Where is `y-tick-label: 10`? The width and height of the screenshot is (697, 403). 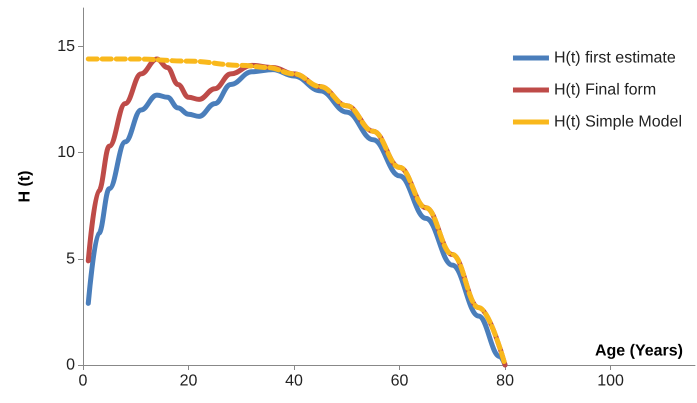
y-tick-label: 10 is located at coordinates (66, 152).